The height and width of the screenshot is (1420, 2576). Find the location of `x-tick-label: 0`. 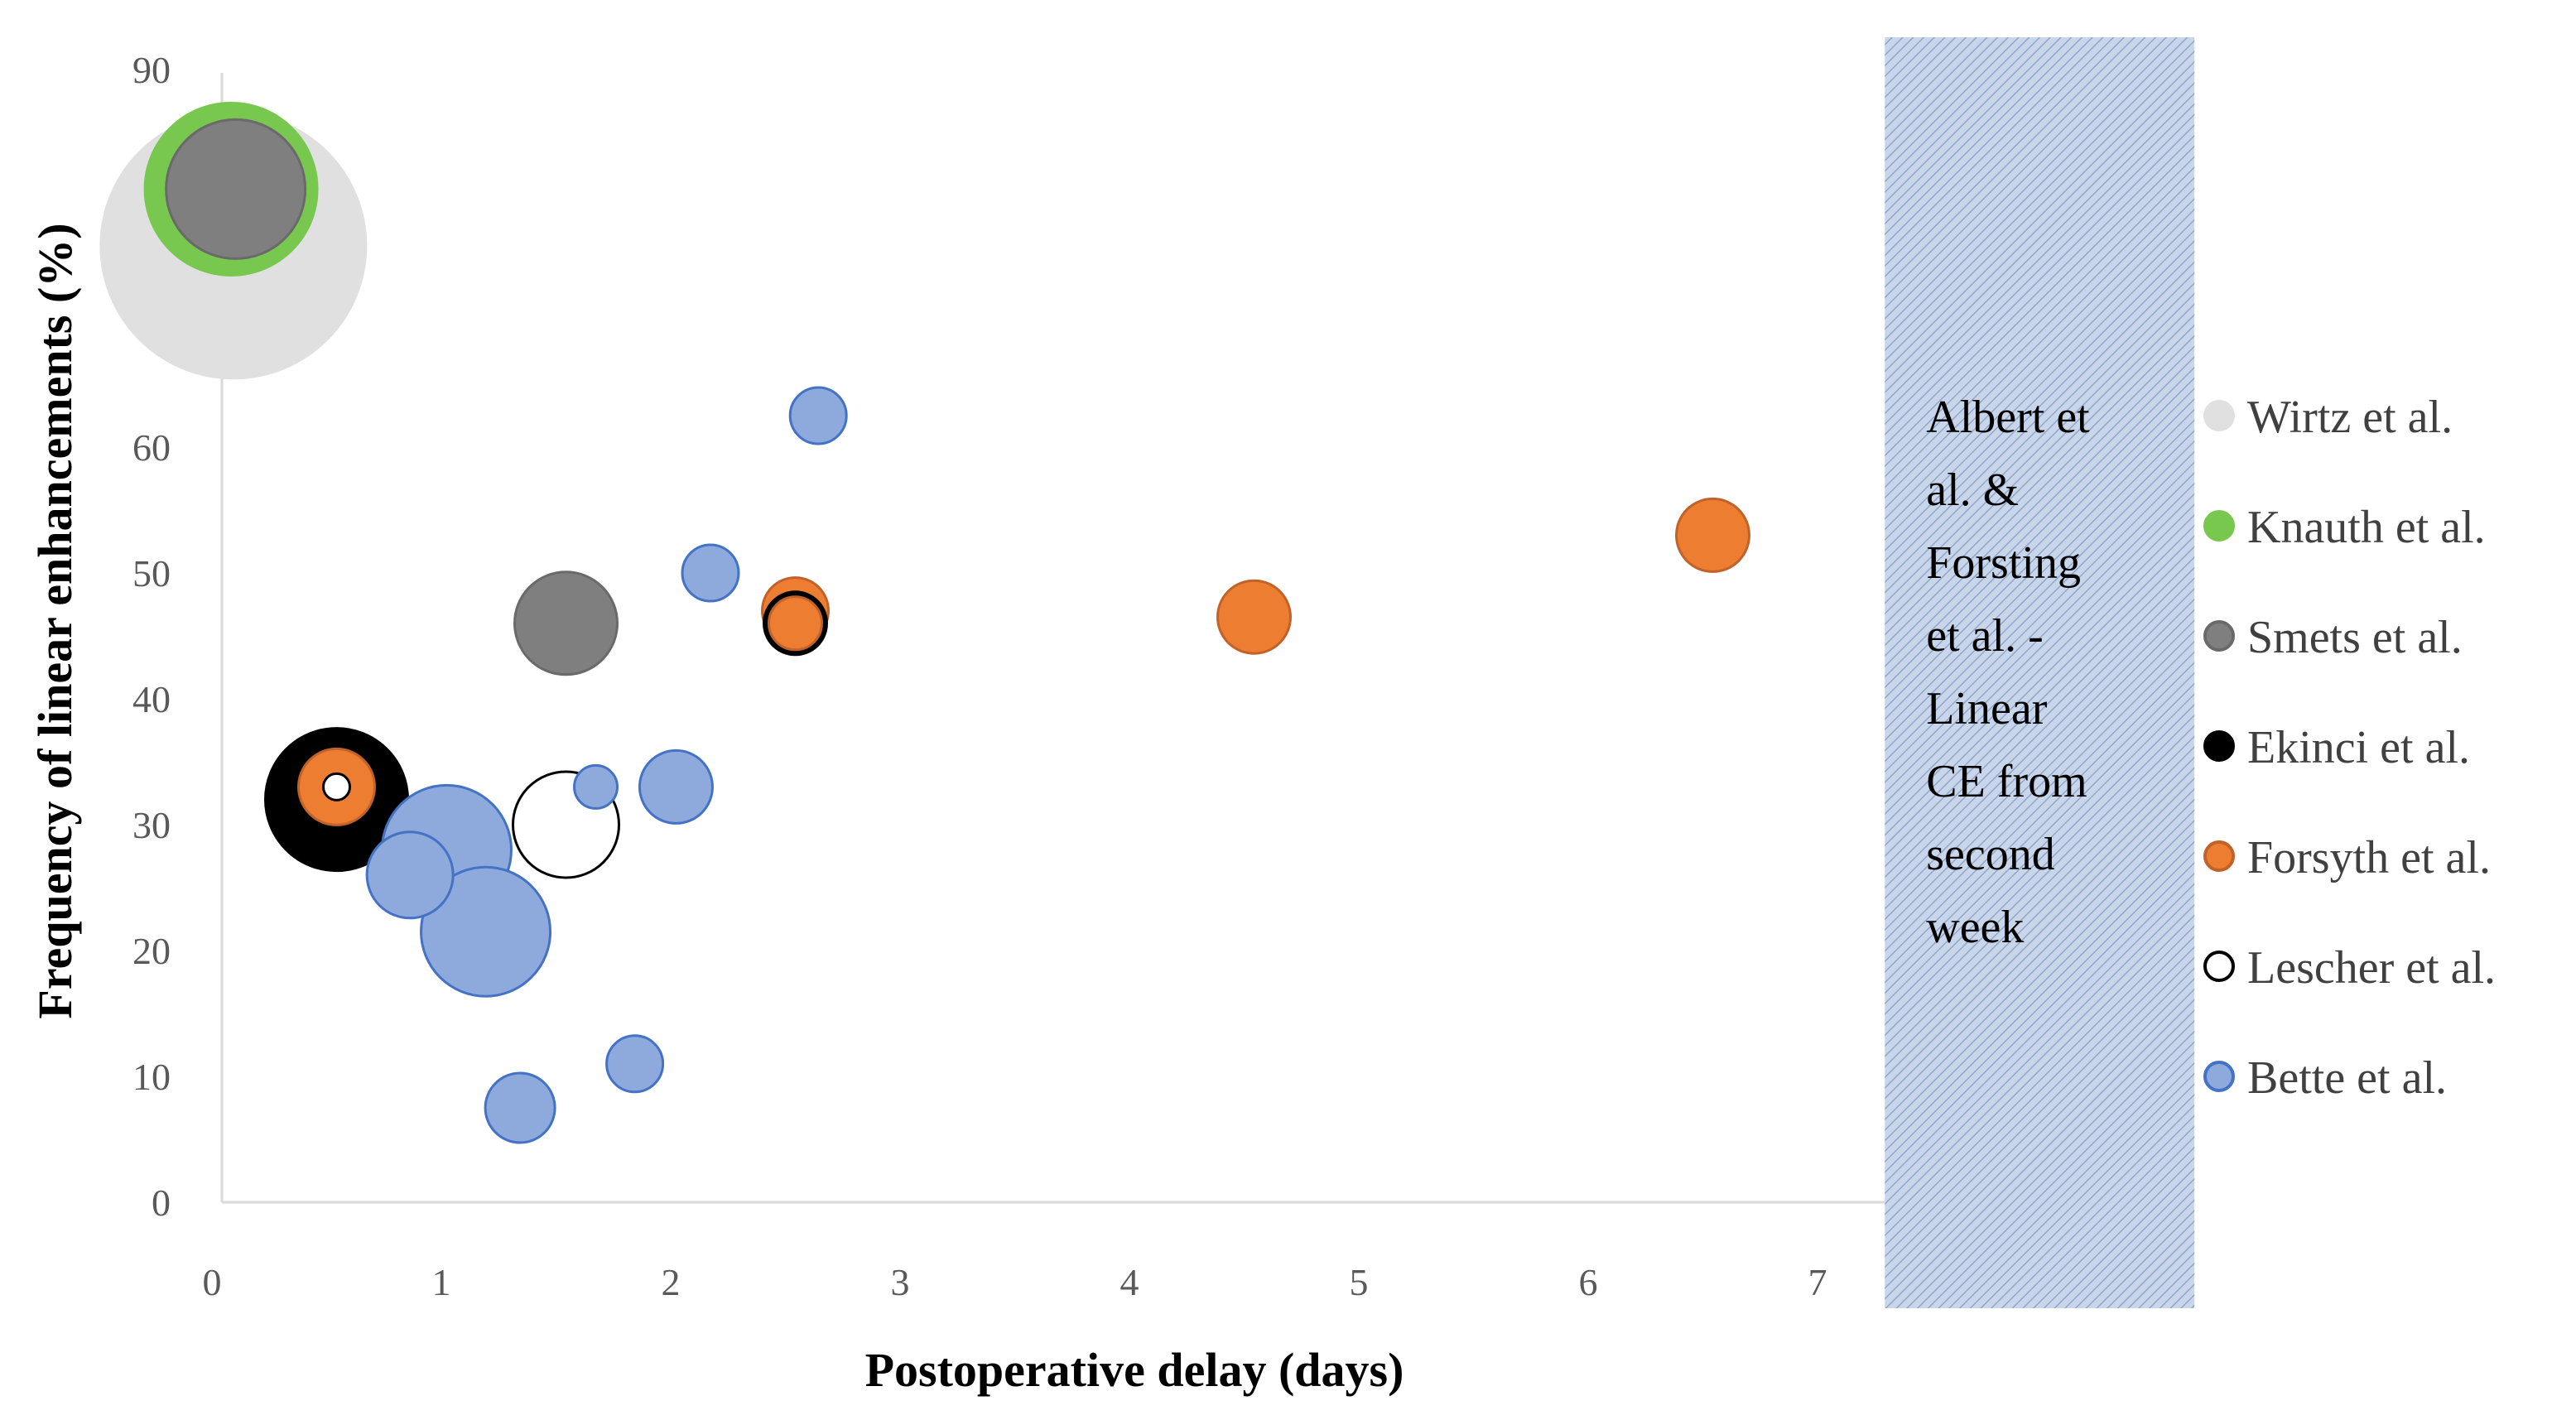

x-tick-label: 0 is located at coordinates (212, 1282).